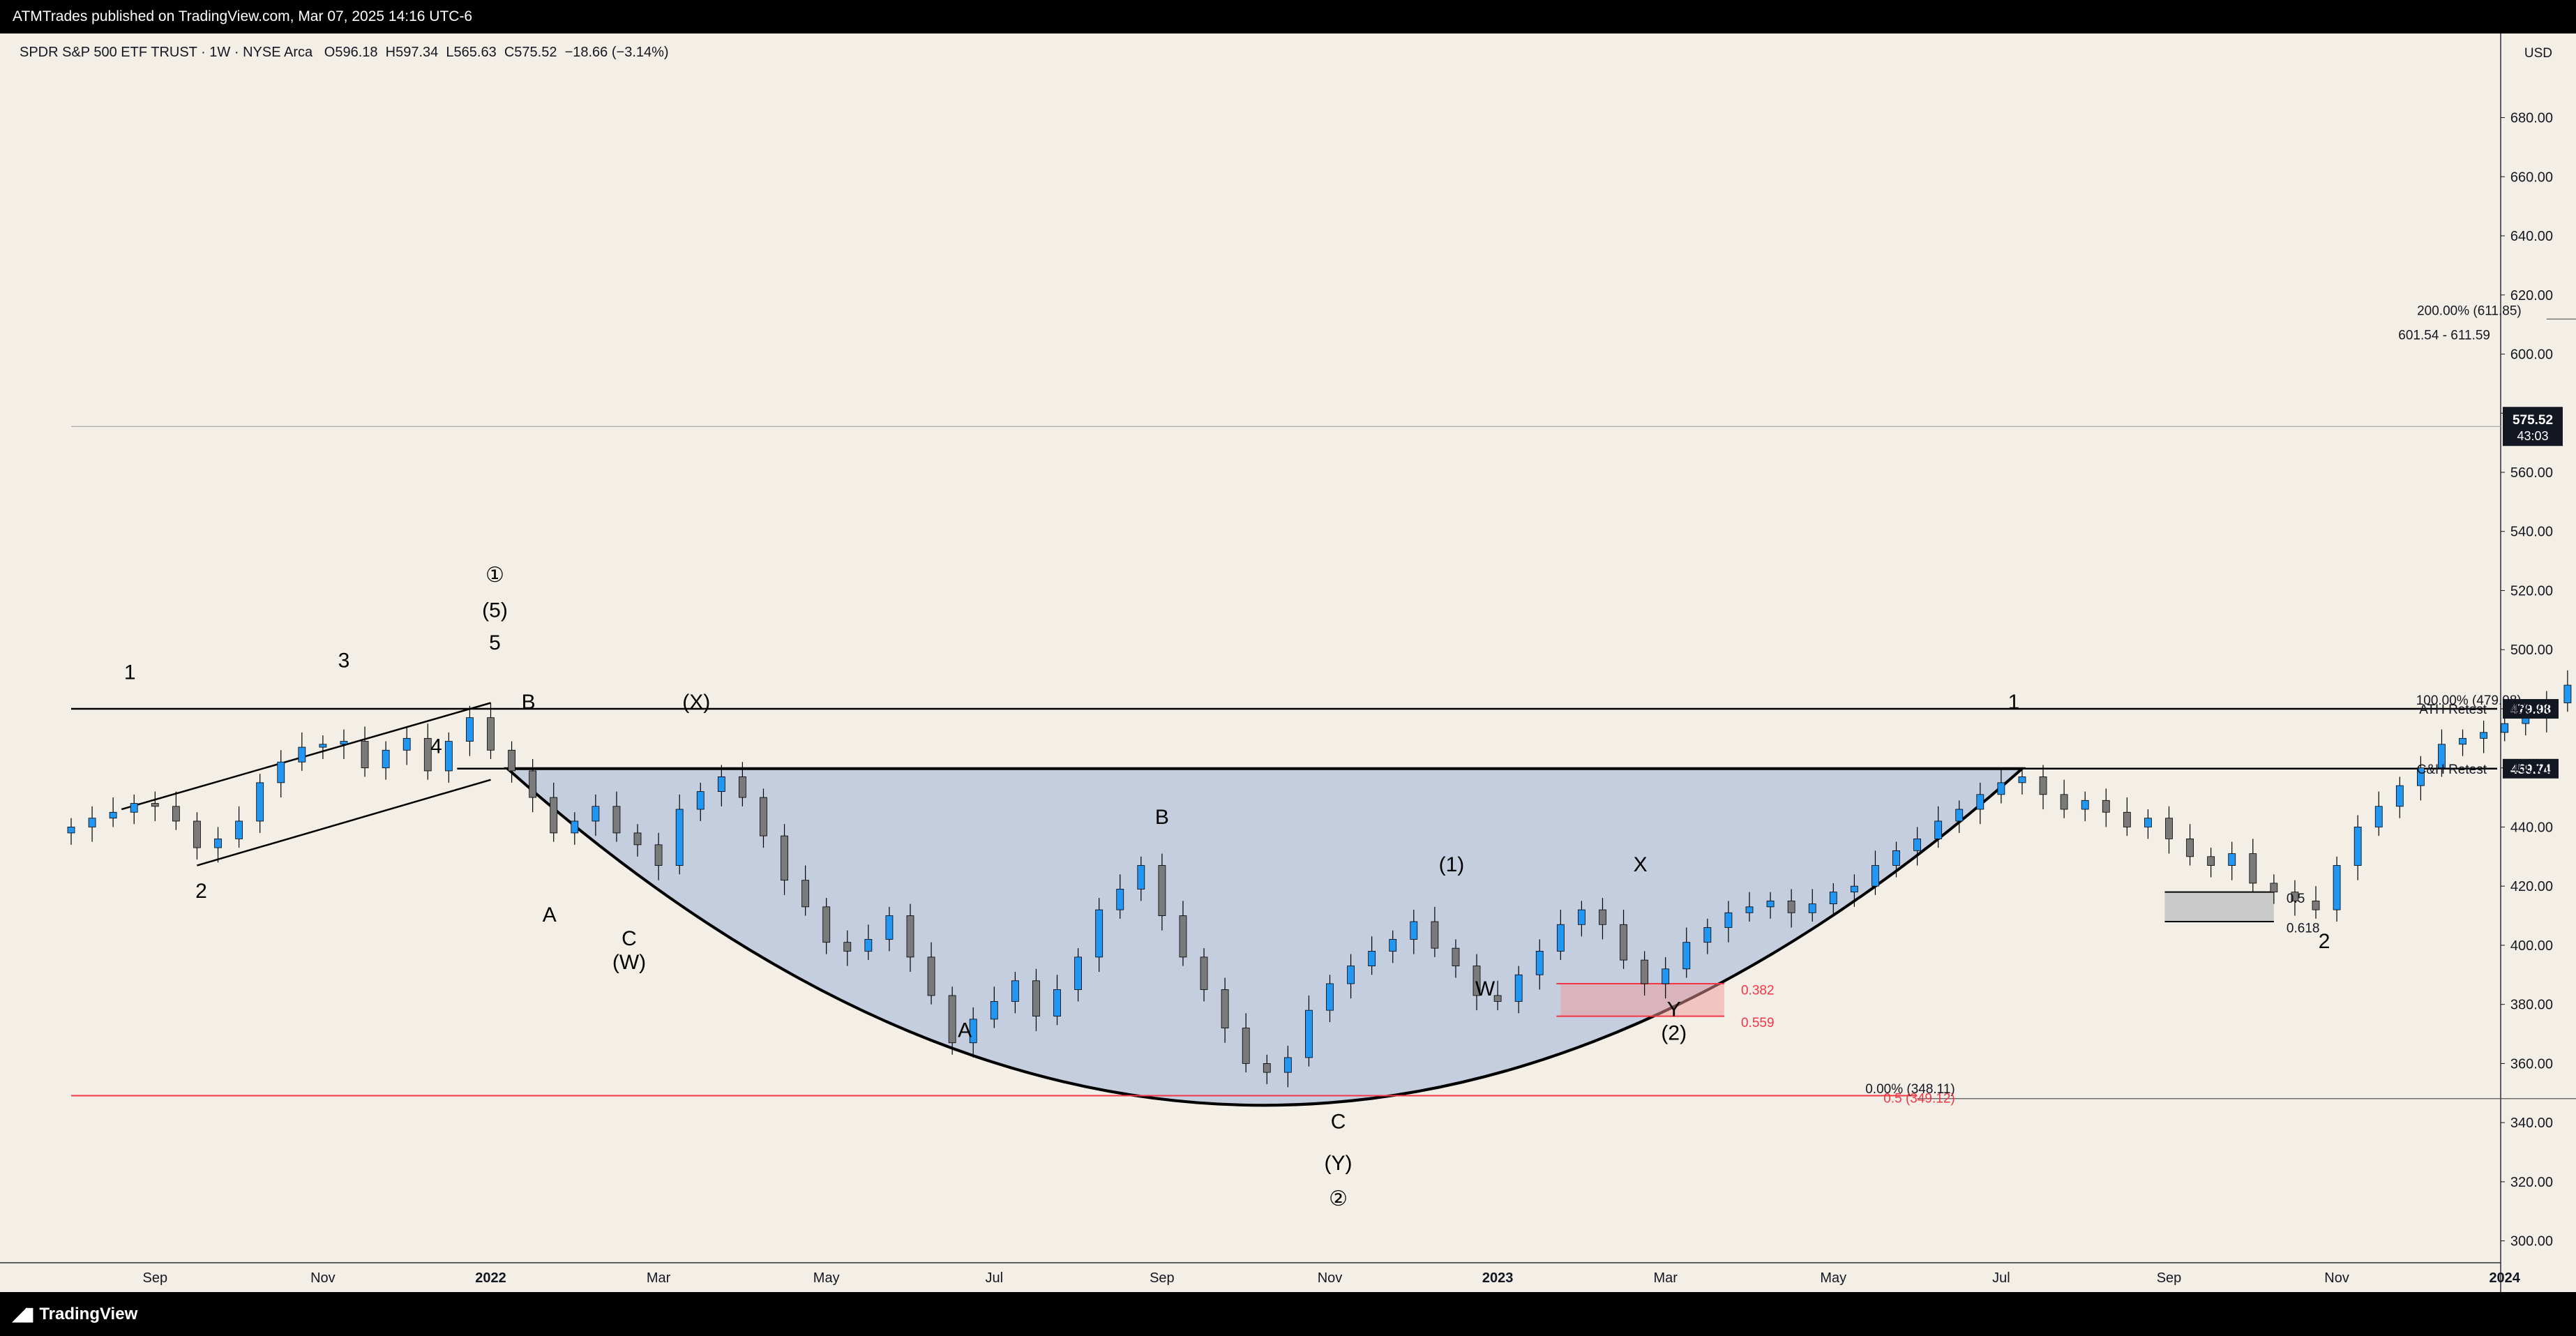  I want to click on channel-lower-line, so click(344, 822).